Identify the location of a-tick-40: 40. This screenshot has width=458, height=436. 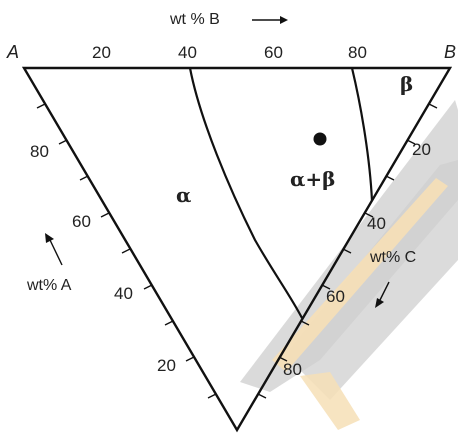
(123, 293).